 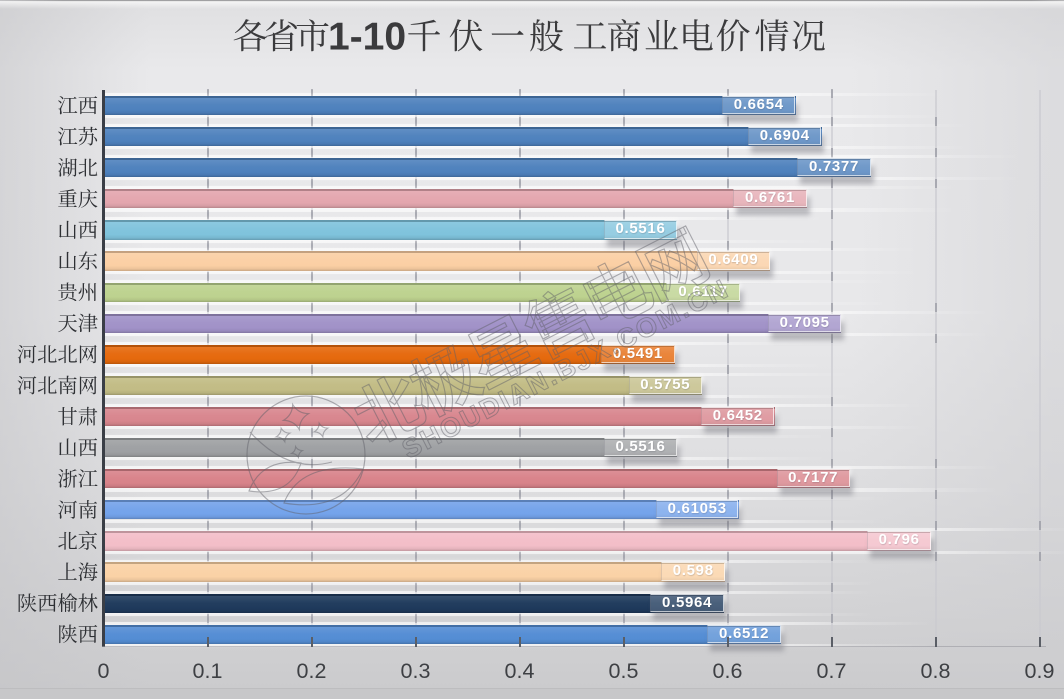 I want to click on svg-text: SHOUDIAN.BJX.COM.CN, so click(x=565, y=368).